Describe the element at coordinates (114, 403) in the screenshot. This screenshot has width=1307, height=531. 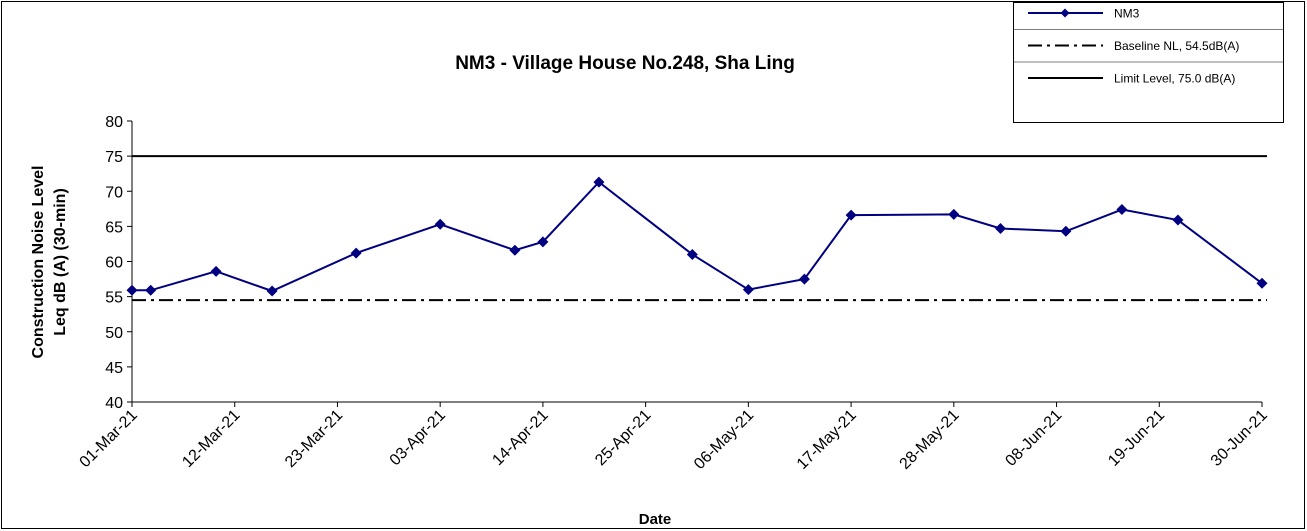
I see `y-tick-label: 40` at that location.